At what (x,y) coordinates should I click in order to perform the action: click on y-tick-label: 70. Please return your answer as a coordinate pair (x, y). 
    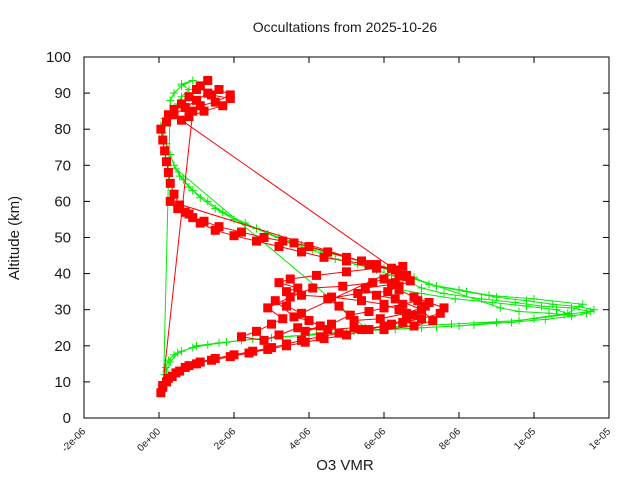
    Looking at the image, I should click on (62, 165).